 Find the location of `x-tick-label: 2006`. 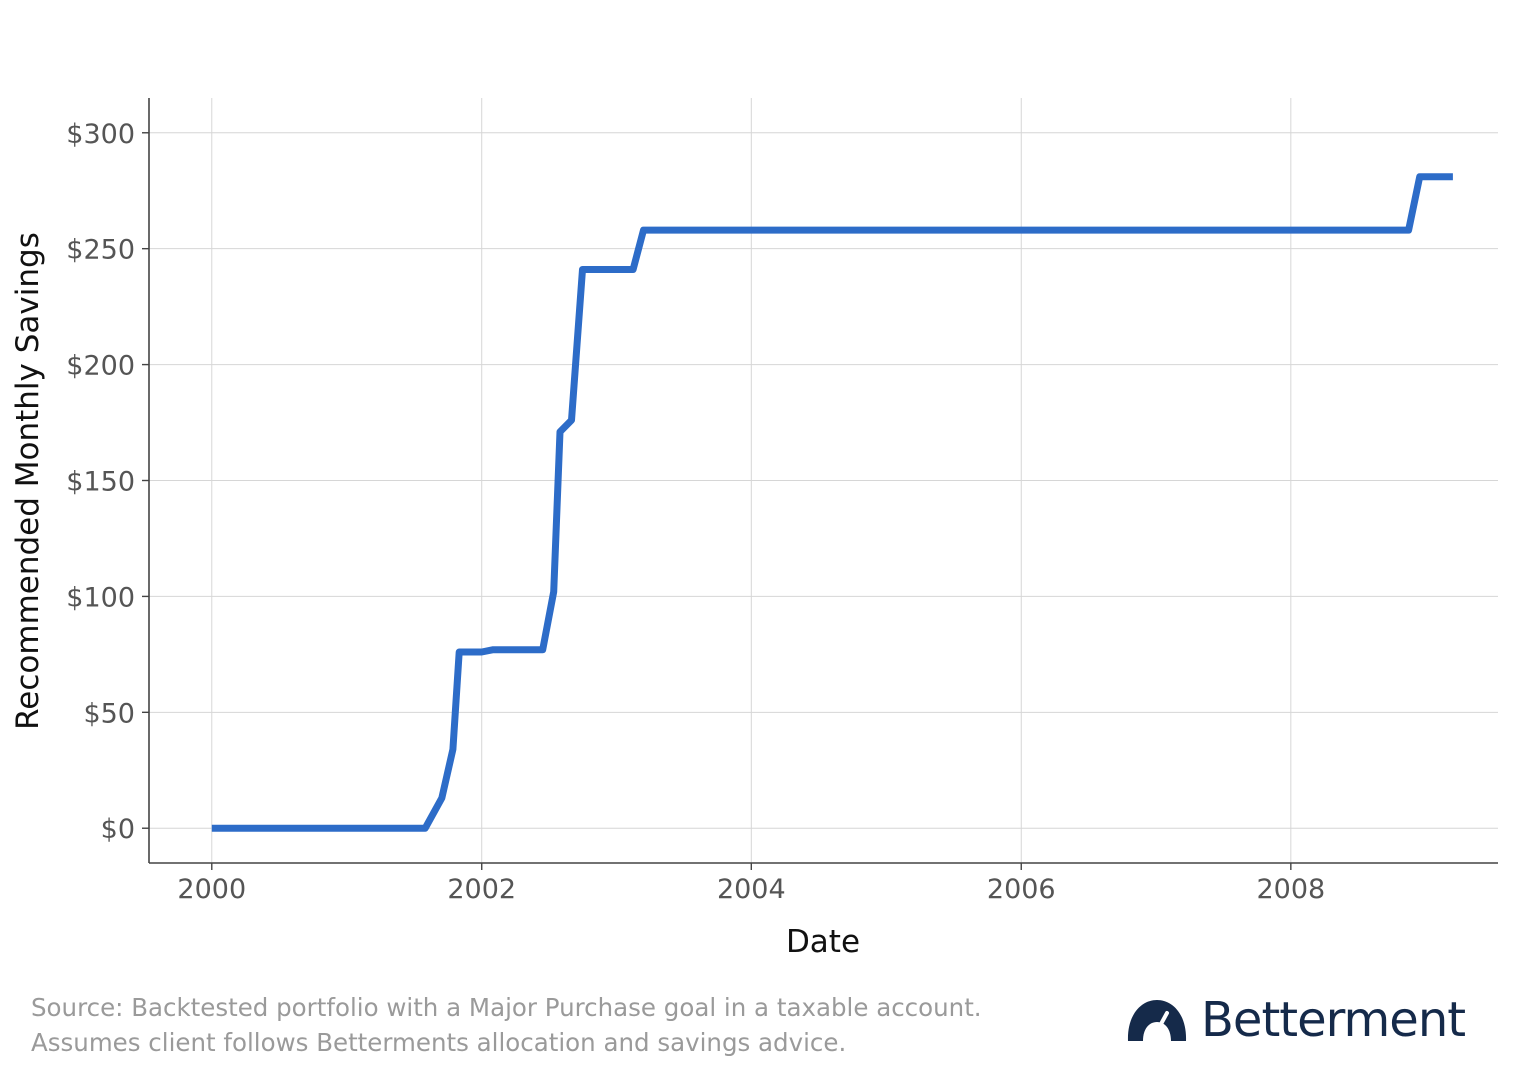

x-tick-label: 2006 is located at coordinates (1021, 889).